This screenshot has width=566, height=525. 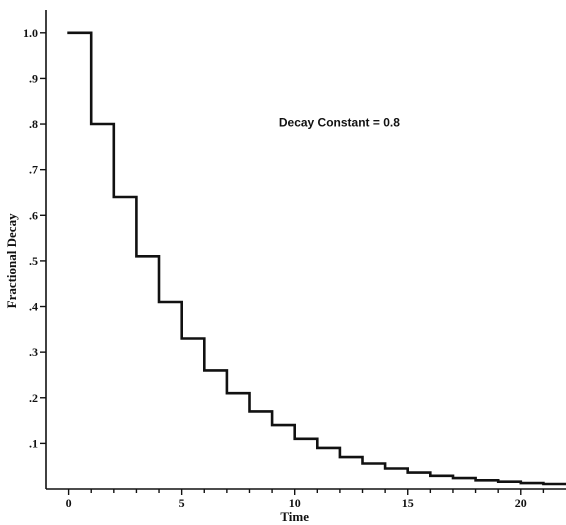 What do you see at coordinates (408, 503) in the screenshot?
I see `x-tick-label: 15` at bounding box center [408, 503].